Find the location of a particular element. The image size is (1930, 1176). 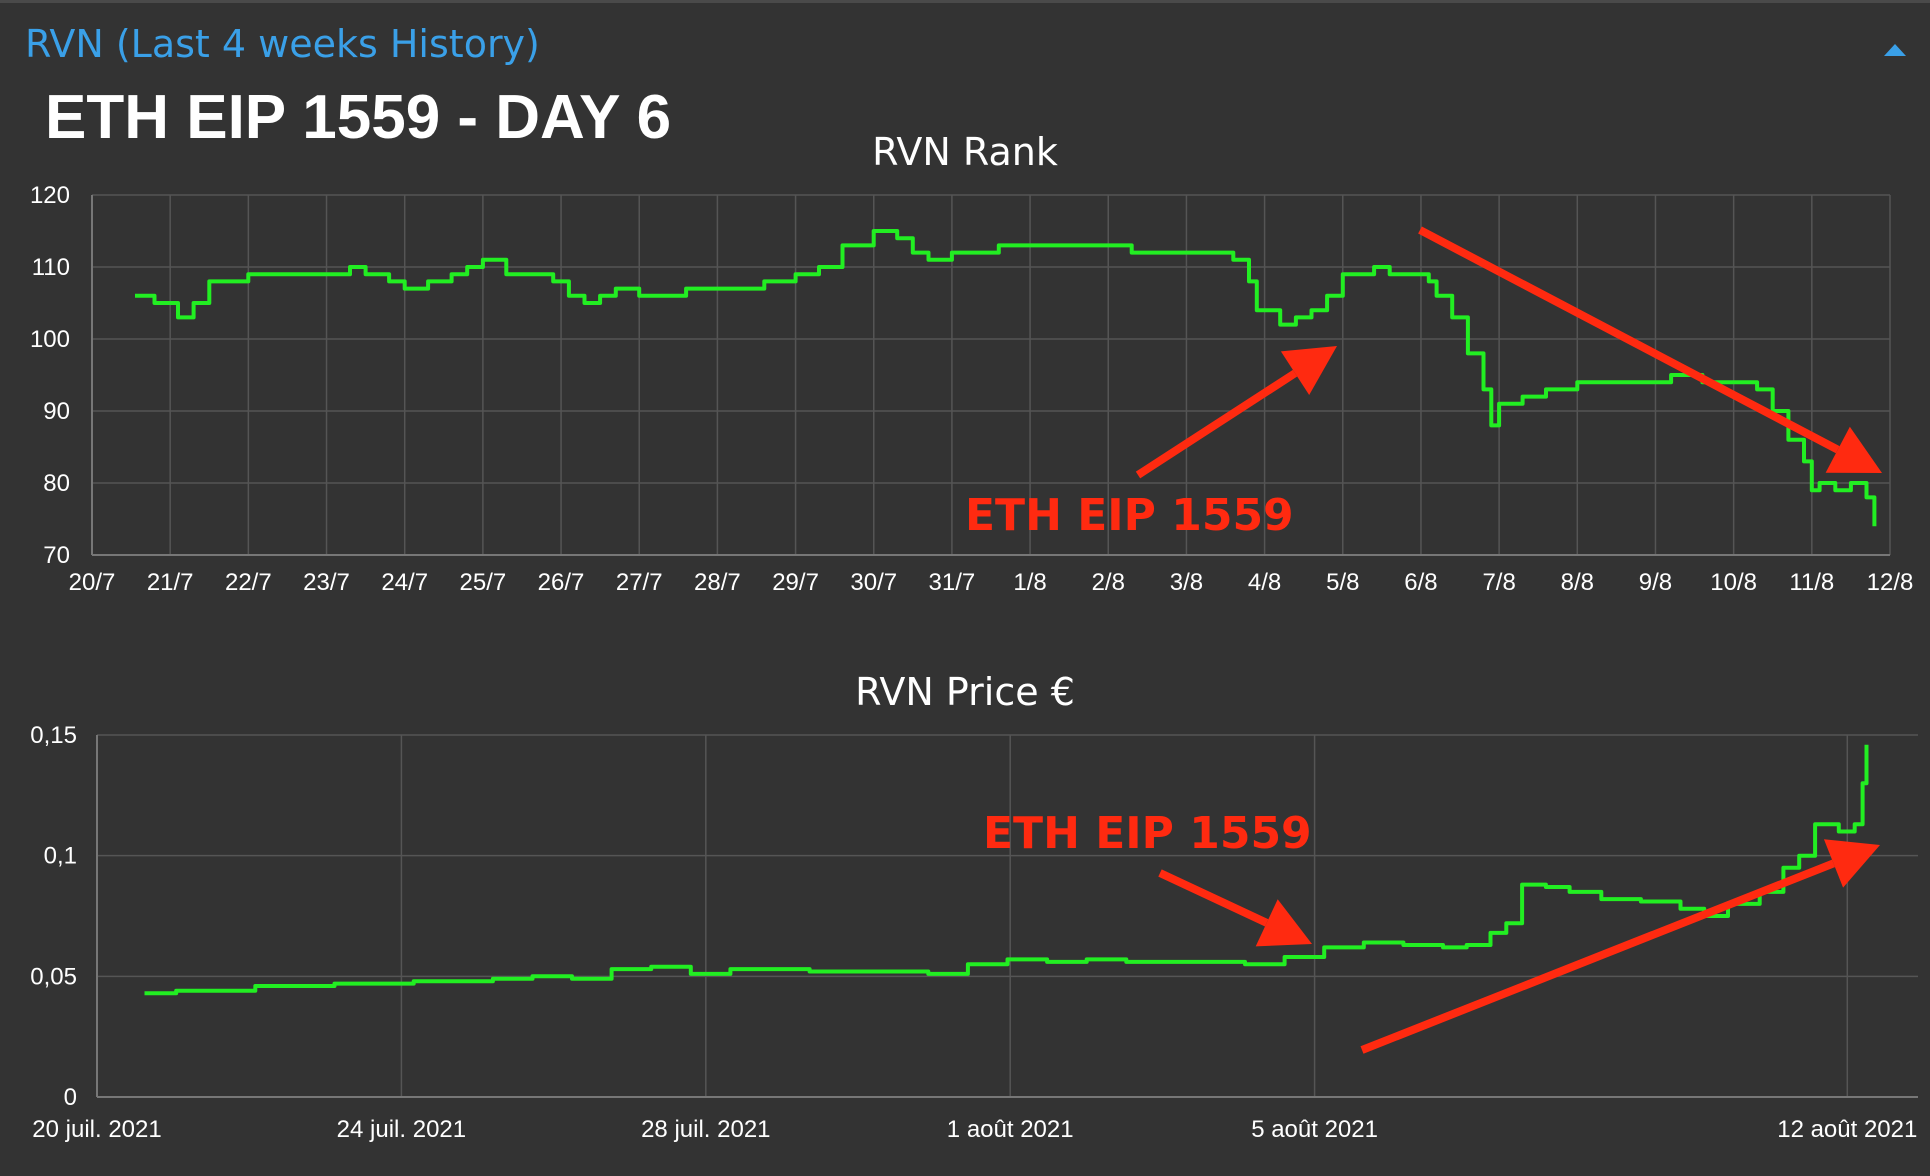

rank-x-tick: 29/7 is located at coordinates (795, 582).